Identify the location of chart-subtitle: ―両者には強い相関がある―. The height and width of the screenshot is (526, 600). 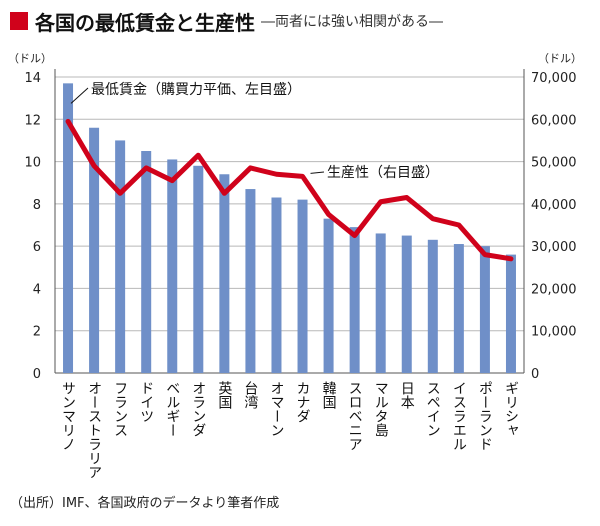
(352, 22).